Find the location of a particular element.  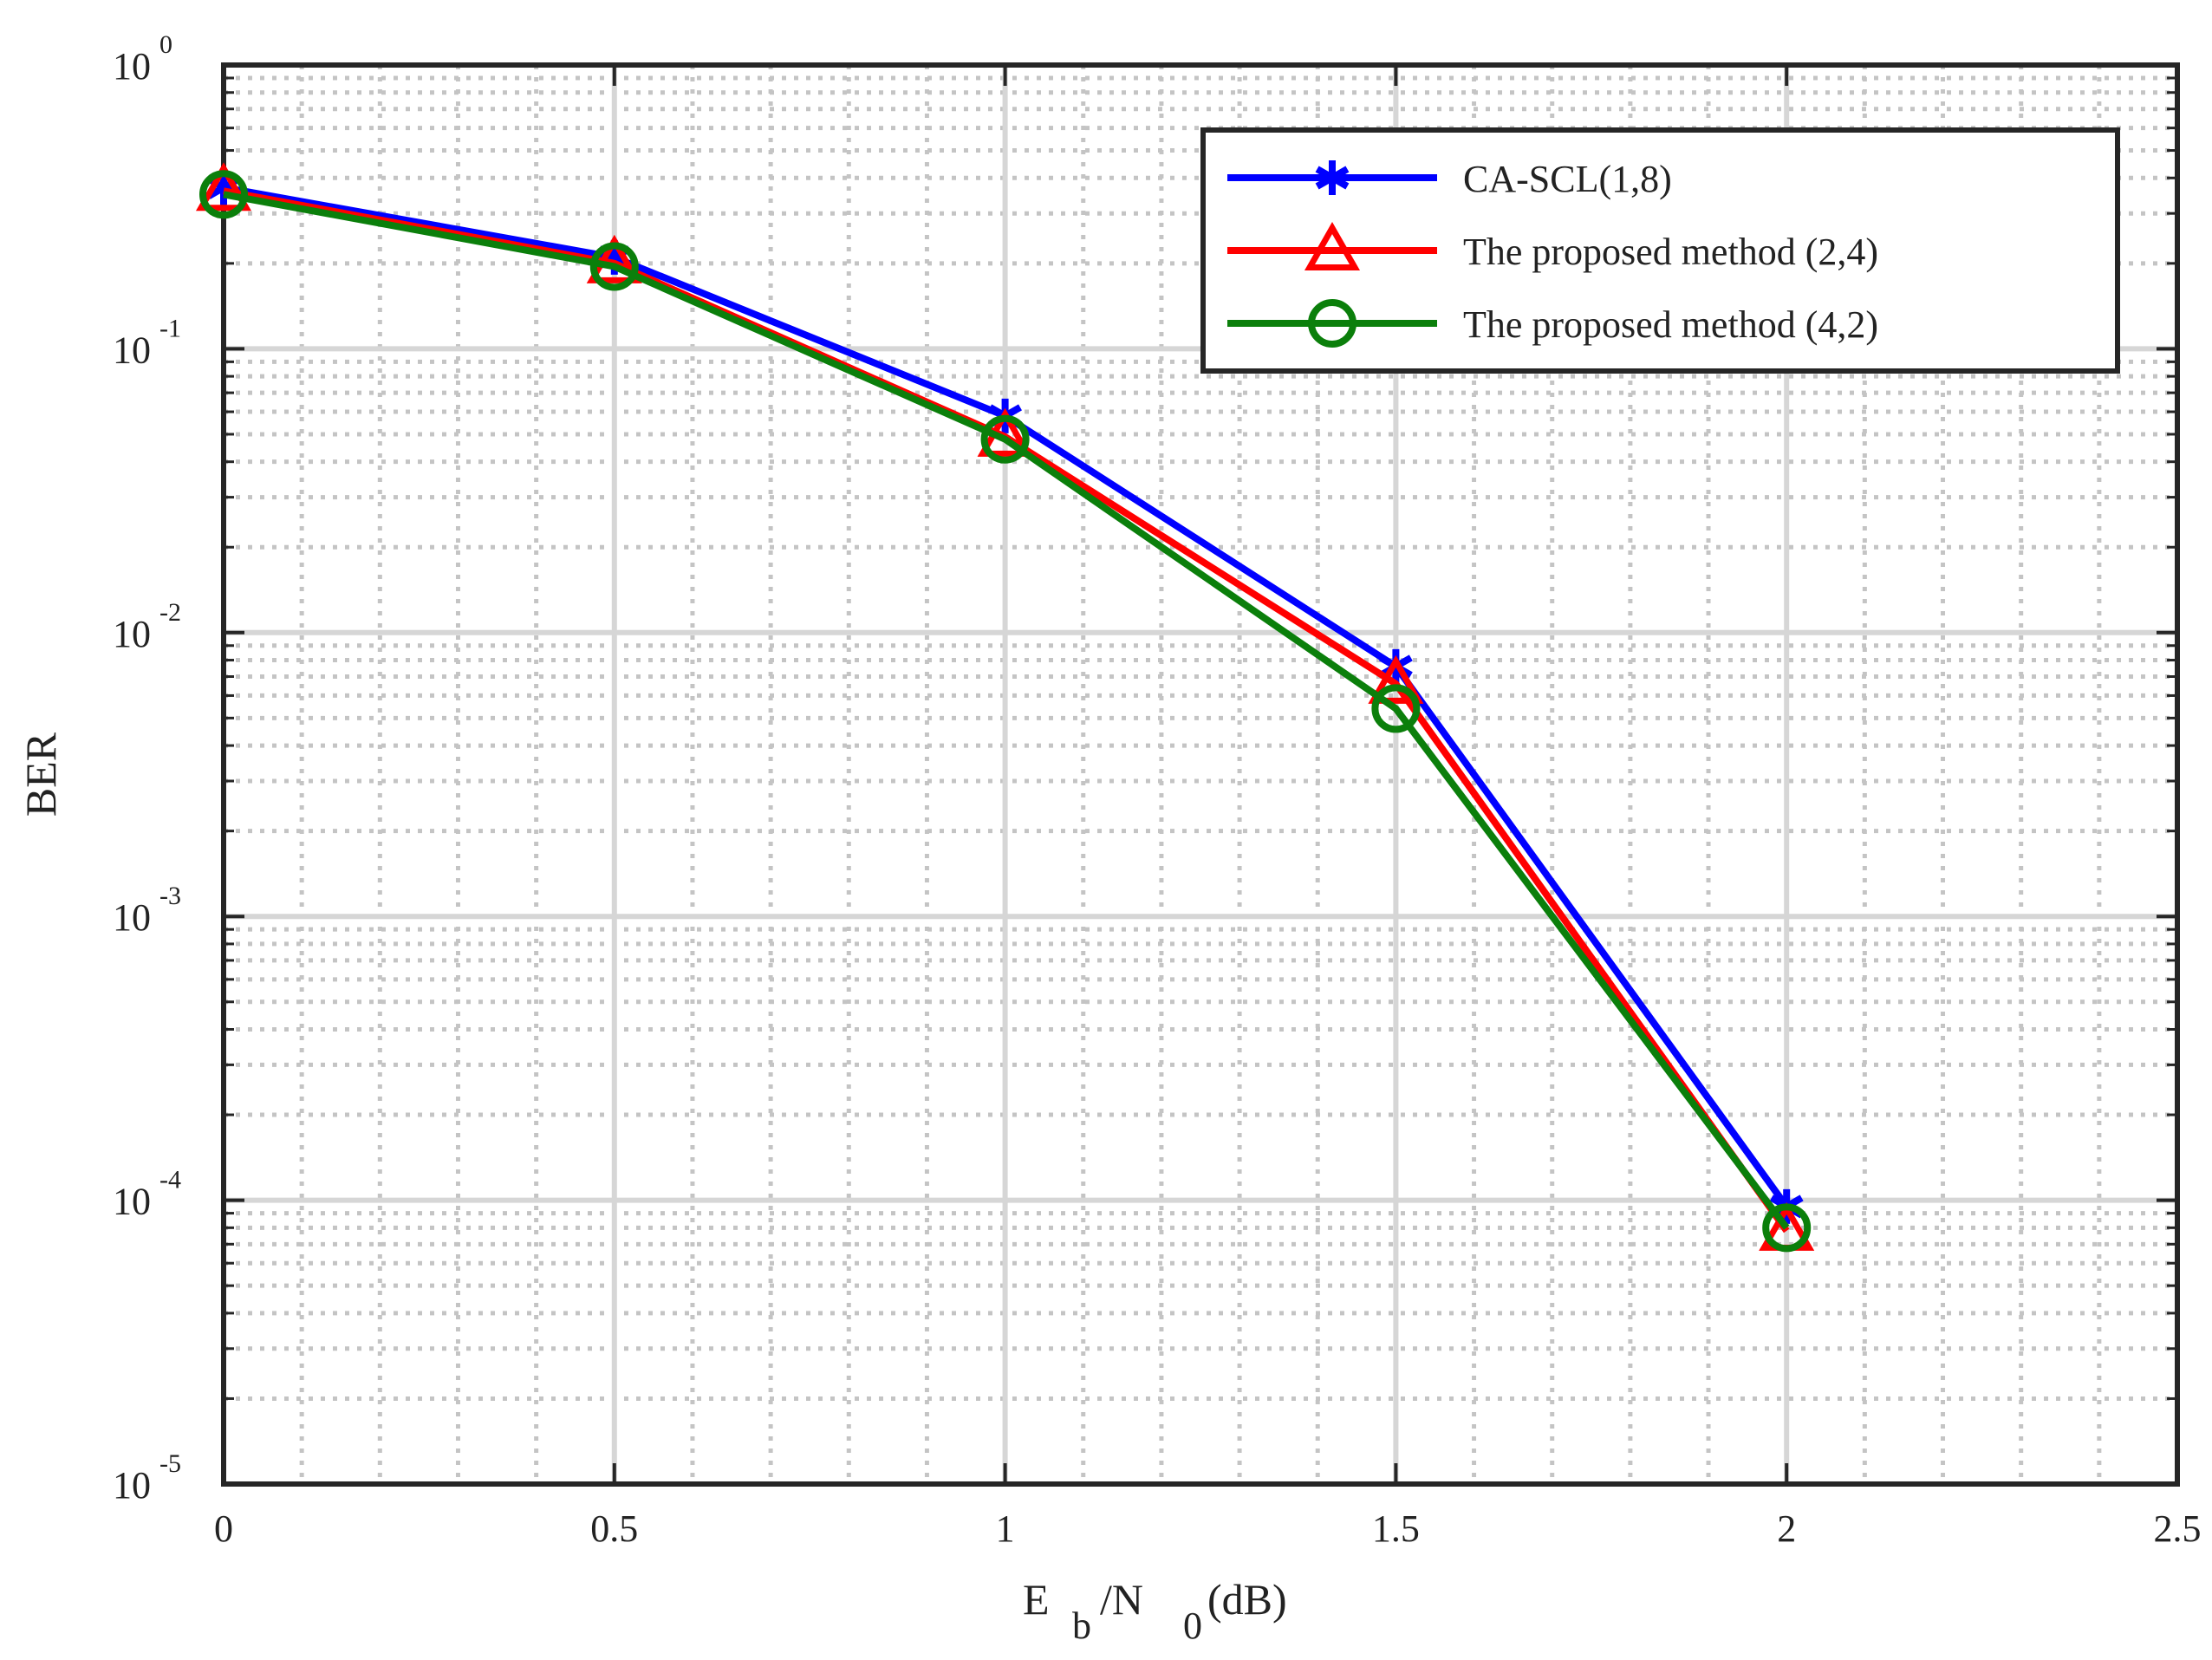

x-tick-label: 1 is located at coordinates (1005, 1528).